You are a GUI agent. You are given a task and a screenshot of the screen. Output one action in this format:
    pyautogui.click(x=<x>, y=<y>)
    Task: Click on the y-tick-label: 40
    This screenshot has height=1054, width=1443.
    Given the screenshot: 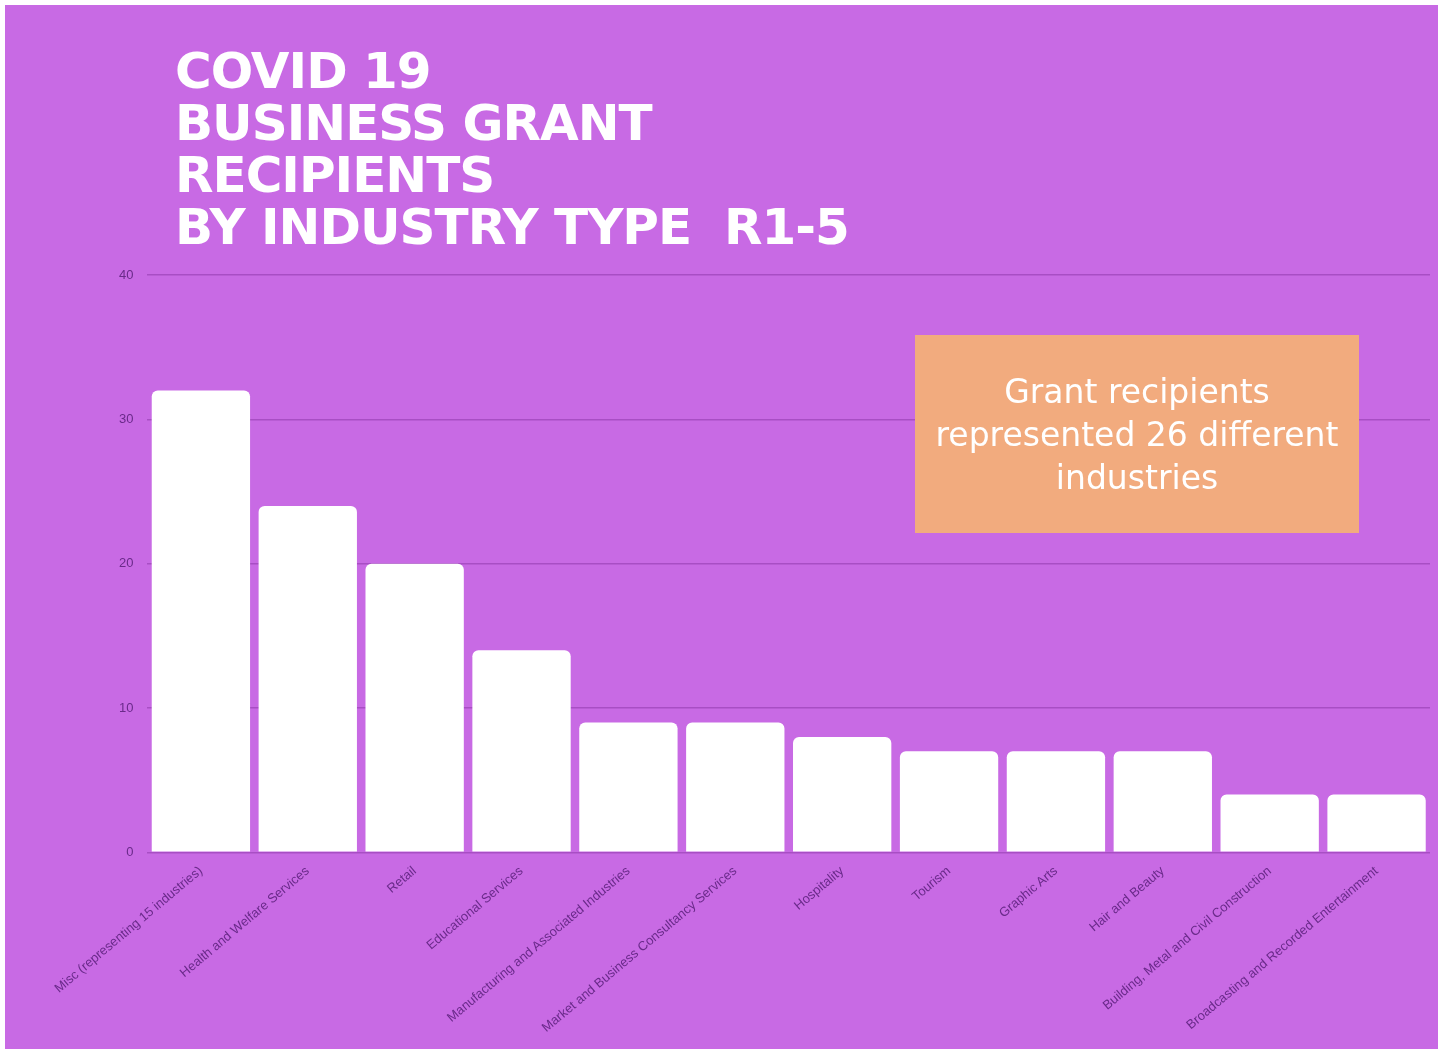 What is the action you would take?
    pyautogui.click(x=126, y=274)
    